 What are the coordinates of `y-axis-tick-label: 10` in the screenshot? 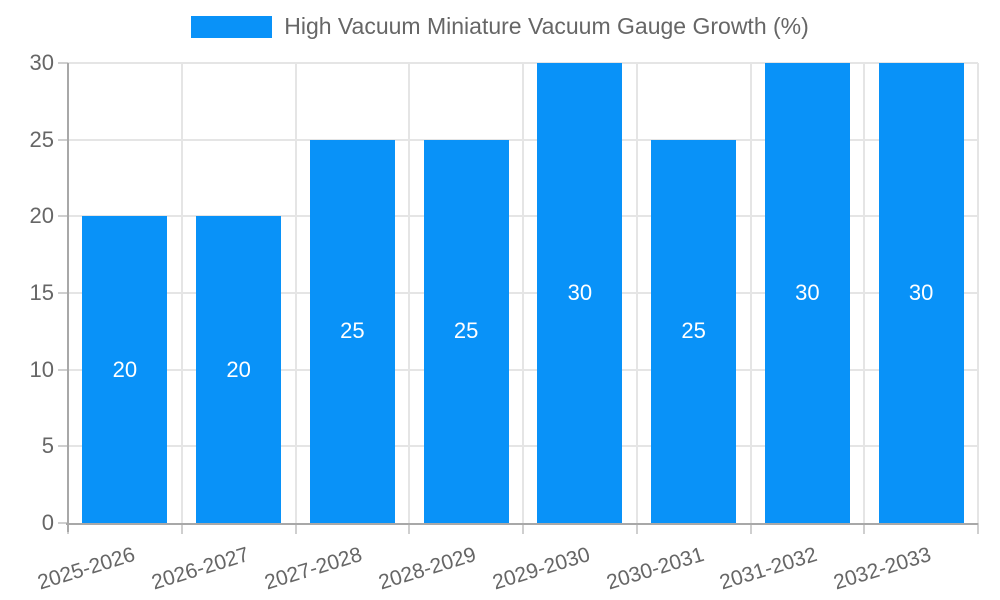 It's located at (41, 369).